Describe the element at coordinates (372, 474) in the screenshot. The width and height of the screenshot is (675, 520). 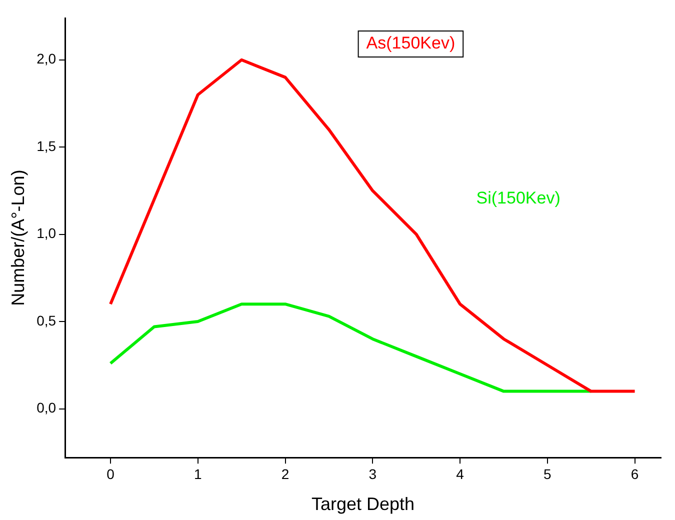
I see `x-tick-label: 3` at that location.